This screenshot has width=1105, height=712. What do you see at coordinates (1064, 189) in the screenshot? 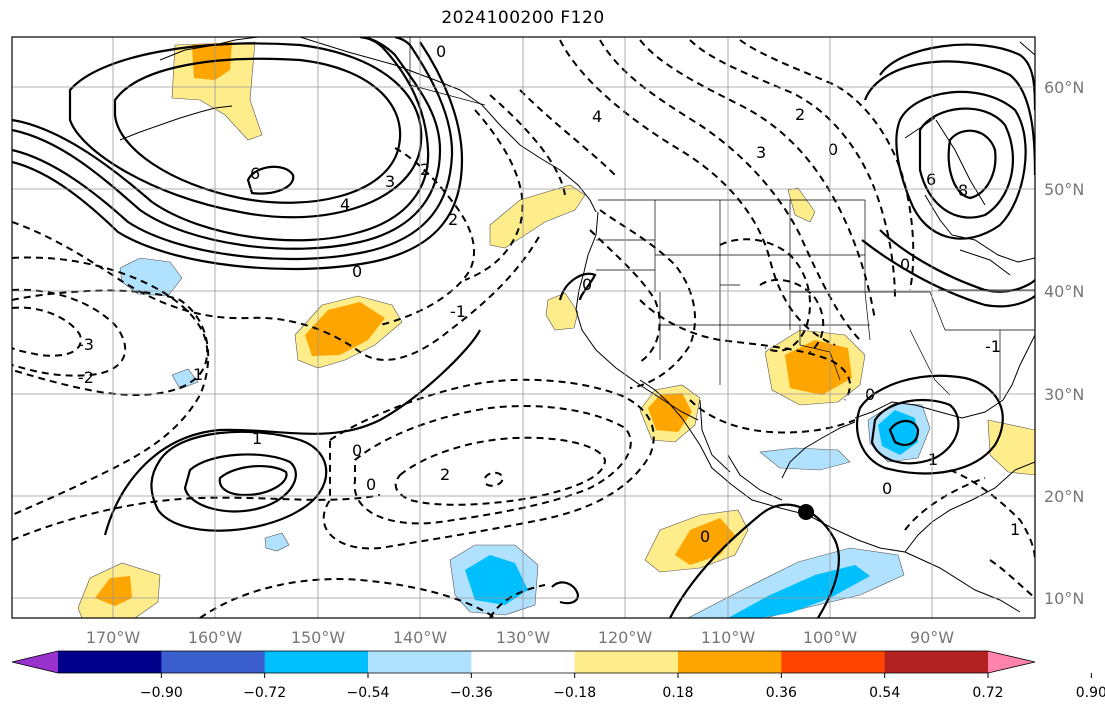
I see `lat-label: 50°N` at bounding box center [1064, 189].